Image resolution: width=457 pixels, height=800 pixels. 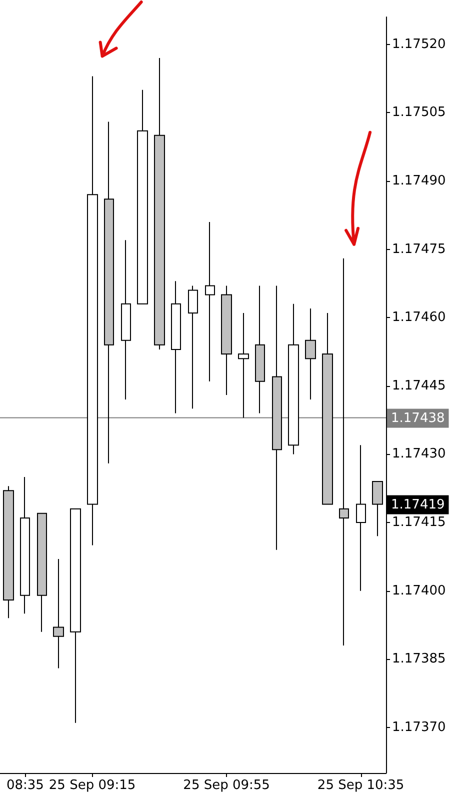 I want to click on y-tick-label: 1.17385, so click(x=419, y=659).